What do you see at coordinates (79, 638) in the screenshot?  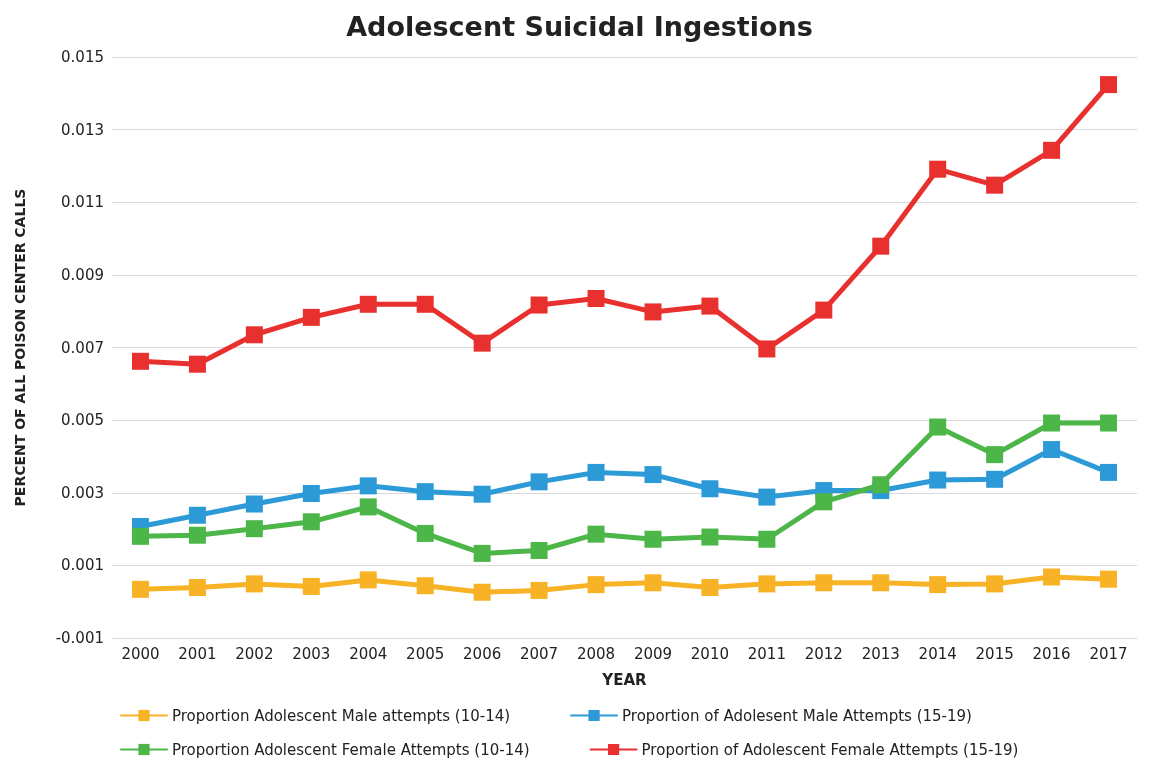 I see `y-tick-label: -0.001` at bounding box center [79, 638].